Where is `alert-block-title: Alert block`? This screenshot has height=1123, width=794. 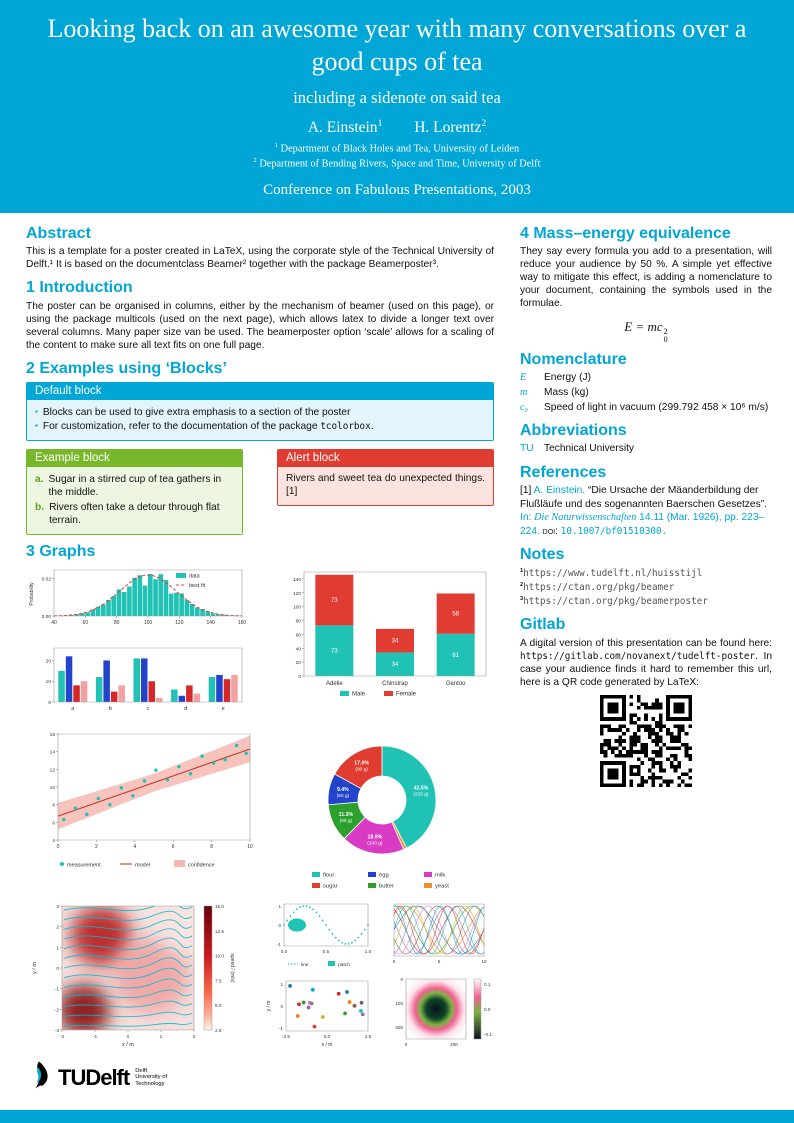 alert-block-title: Alert block is located at coordinates (385, 459).